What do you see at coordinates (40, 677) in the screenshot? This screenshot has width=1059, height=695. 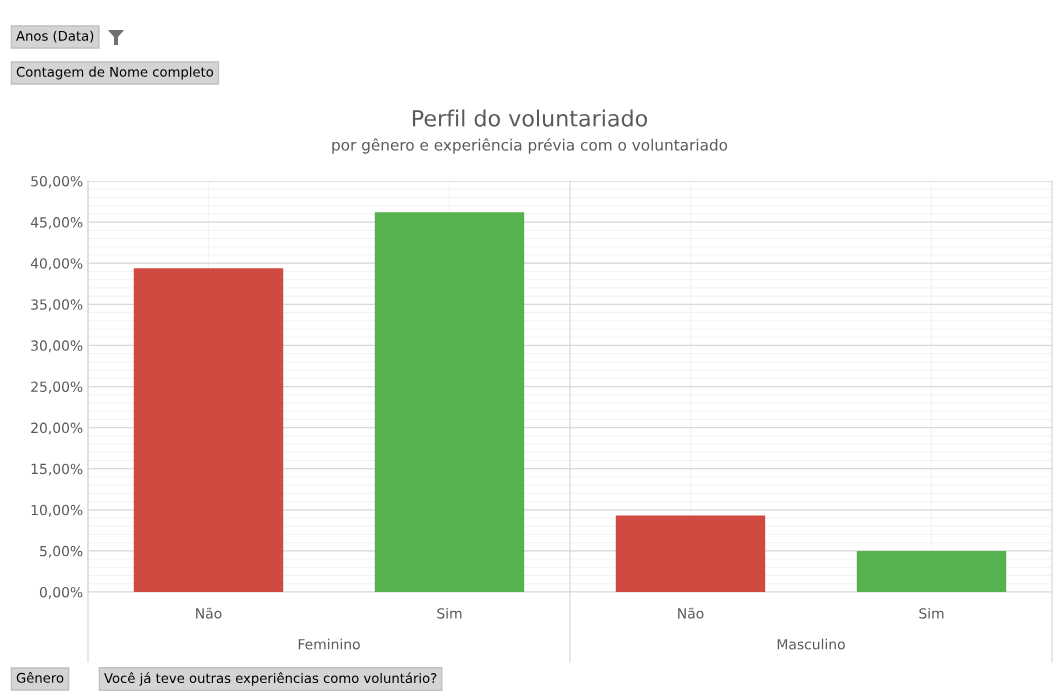 I see `text: Gênero` at bounding box center [40, 677].